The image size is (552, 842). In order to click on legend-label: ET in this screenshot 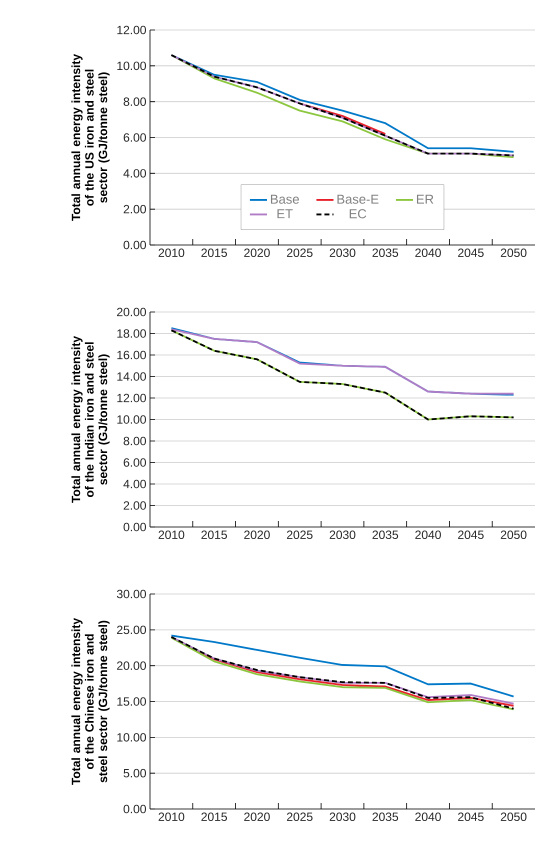, I will do `click(285, 213)`.